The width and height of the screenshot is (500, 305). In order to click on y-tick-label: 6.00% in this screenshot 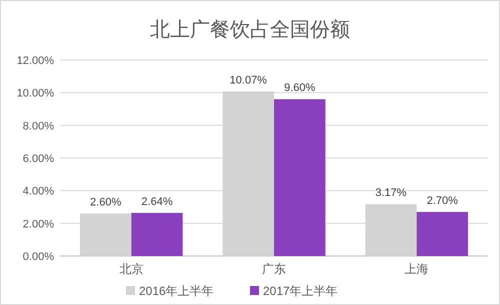, I will do `click(38, 159)`.